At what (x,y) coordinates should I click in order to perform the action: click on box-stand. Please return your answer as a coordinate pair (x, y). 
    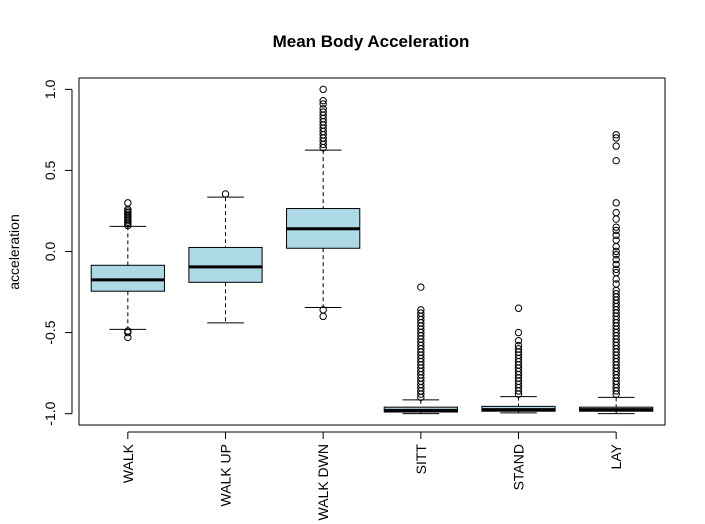
    Looking at the image, I should click on (518, 359).